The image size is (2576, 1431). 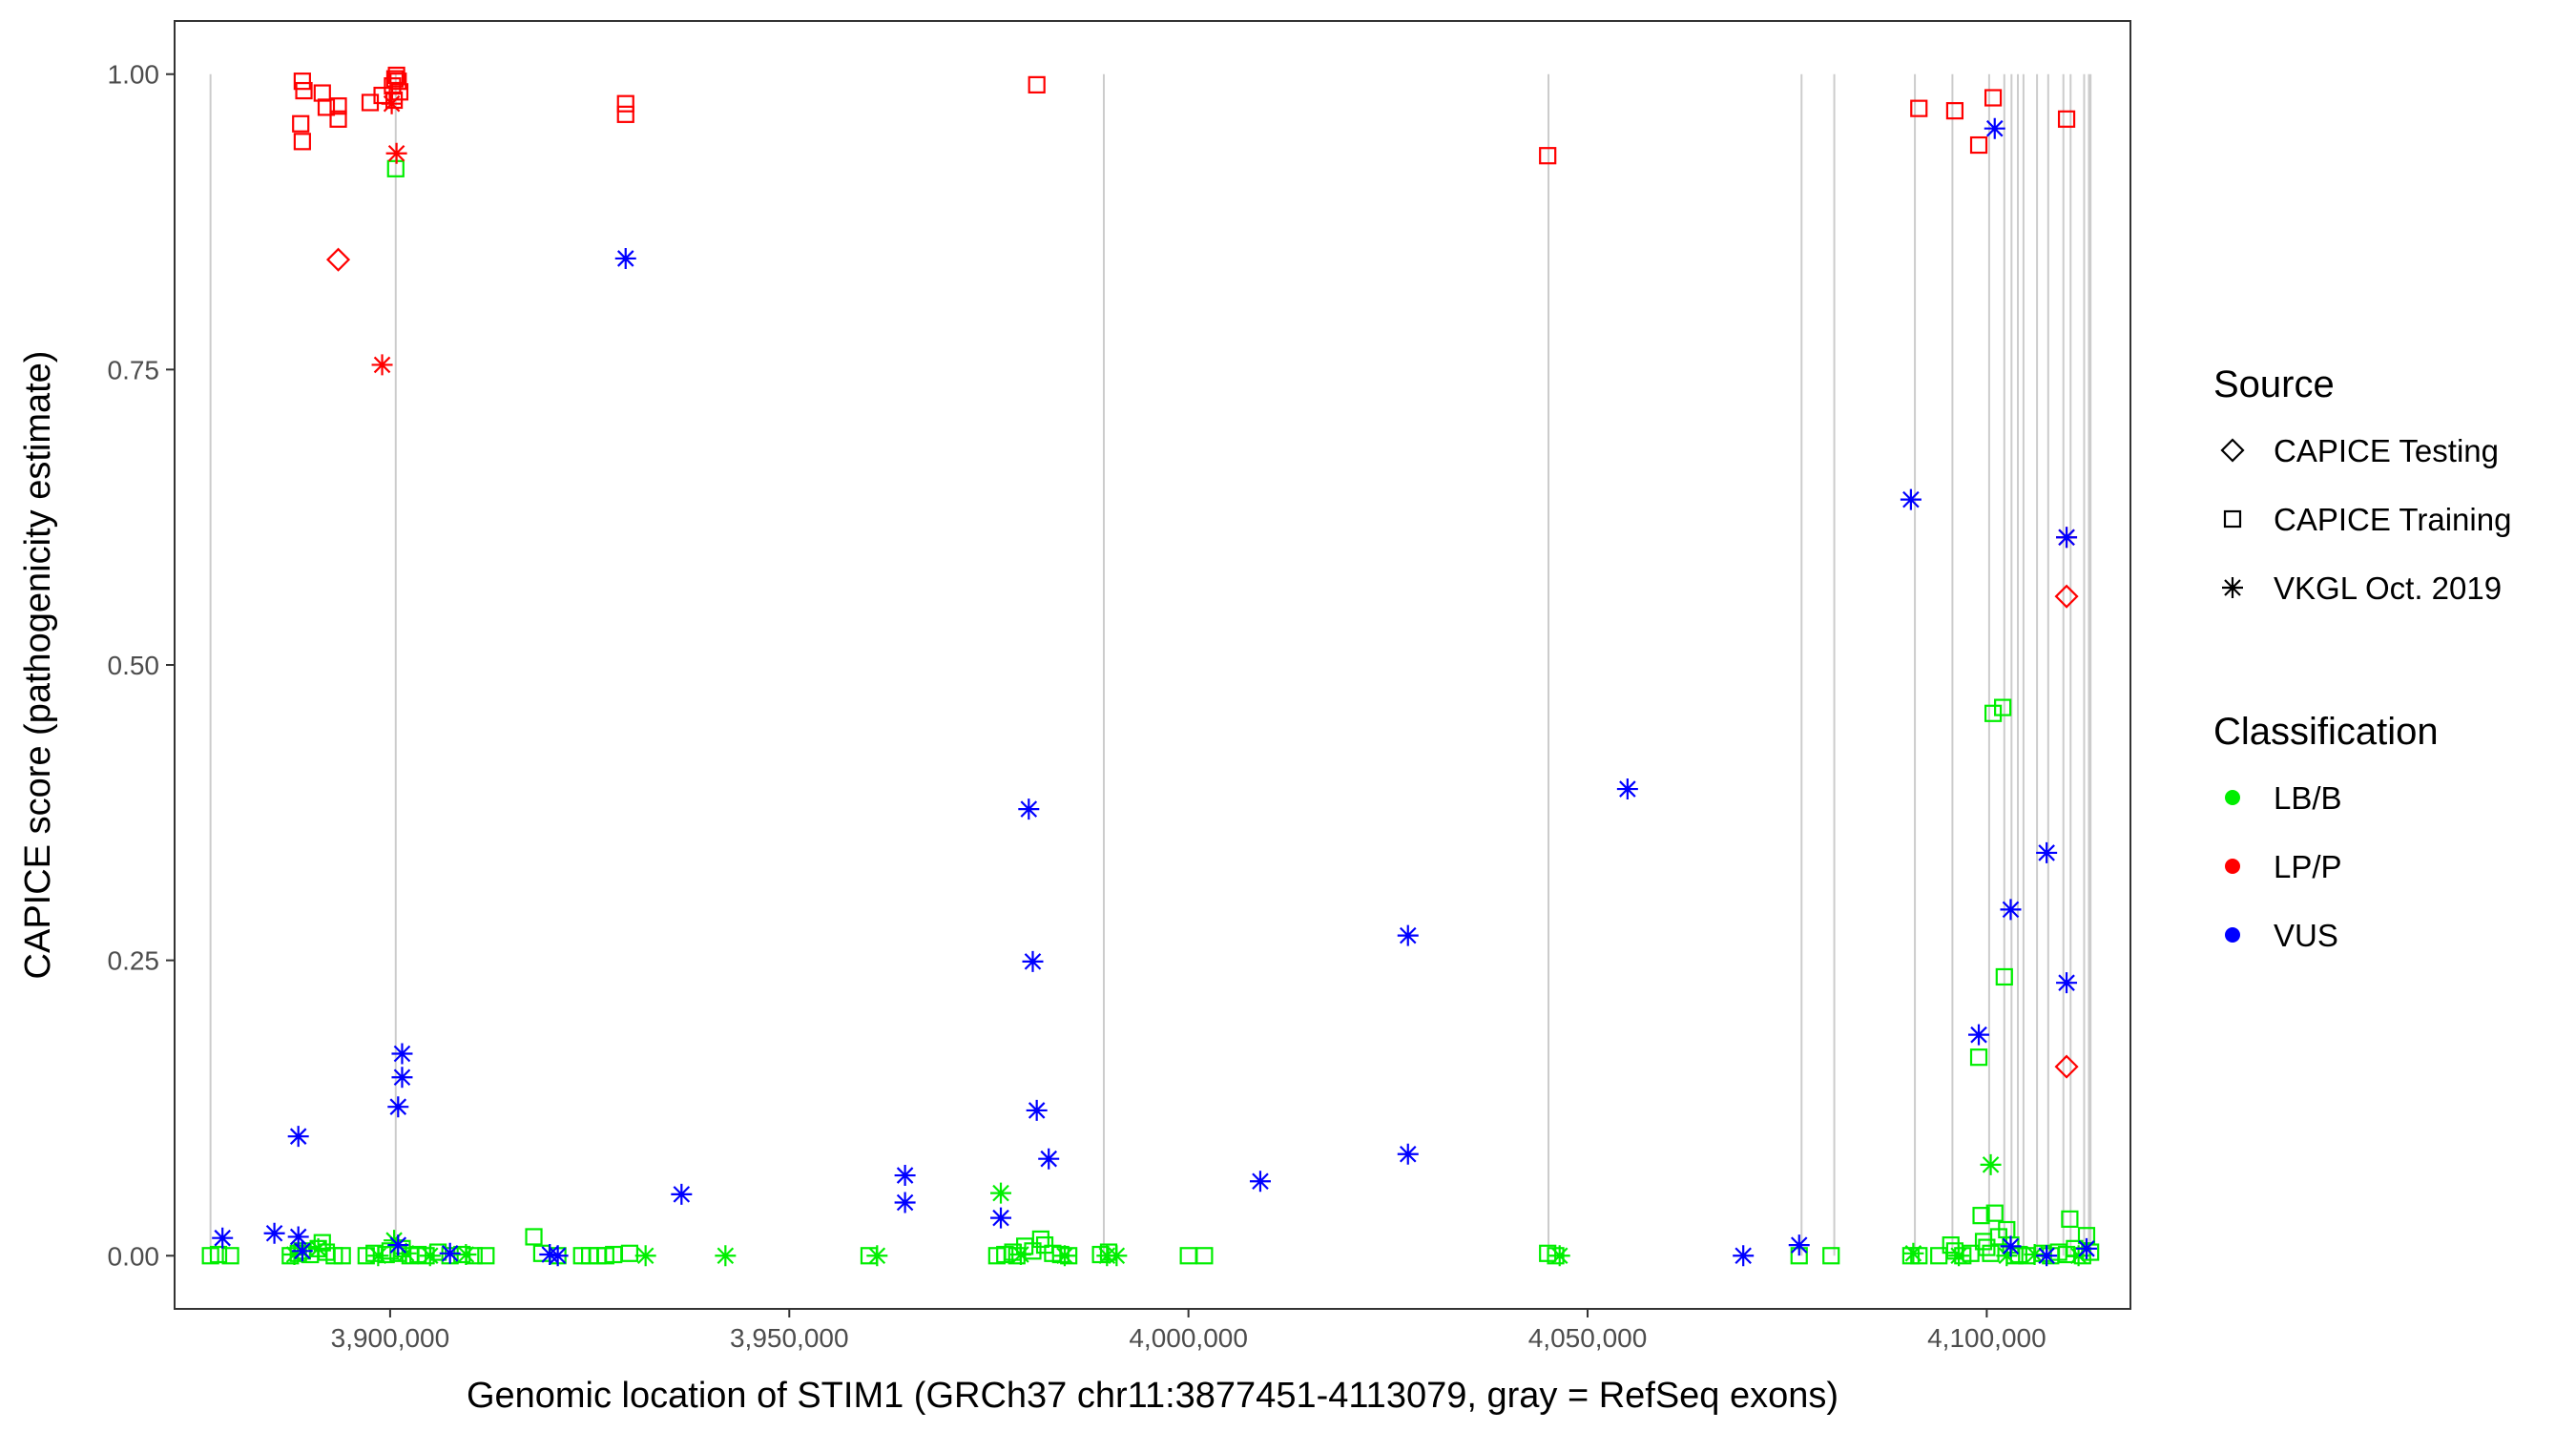 I want to click on legend-source-label: VKGL Oct. 2019, so click(x=2388, y=588).